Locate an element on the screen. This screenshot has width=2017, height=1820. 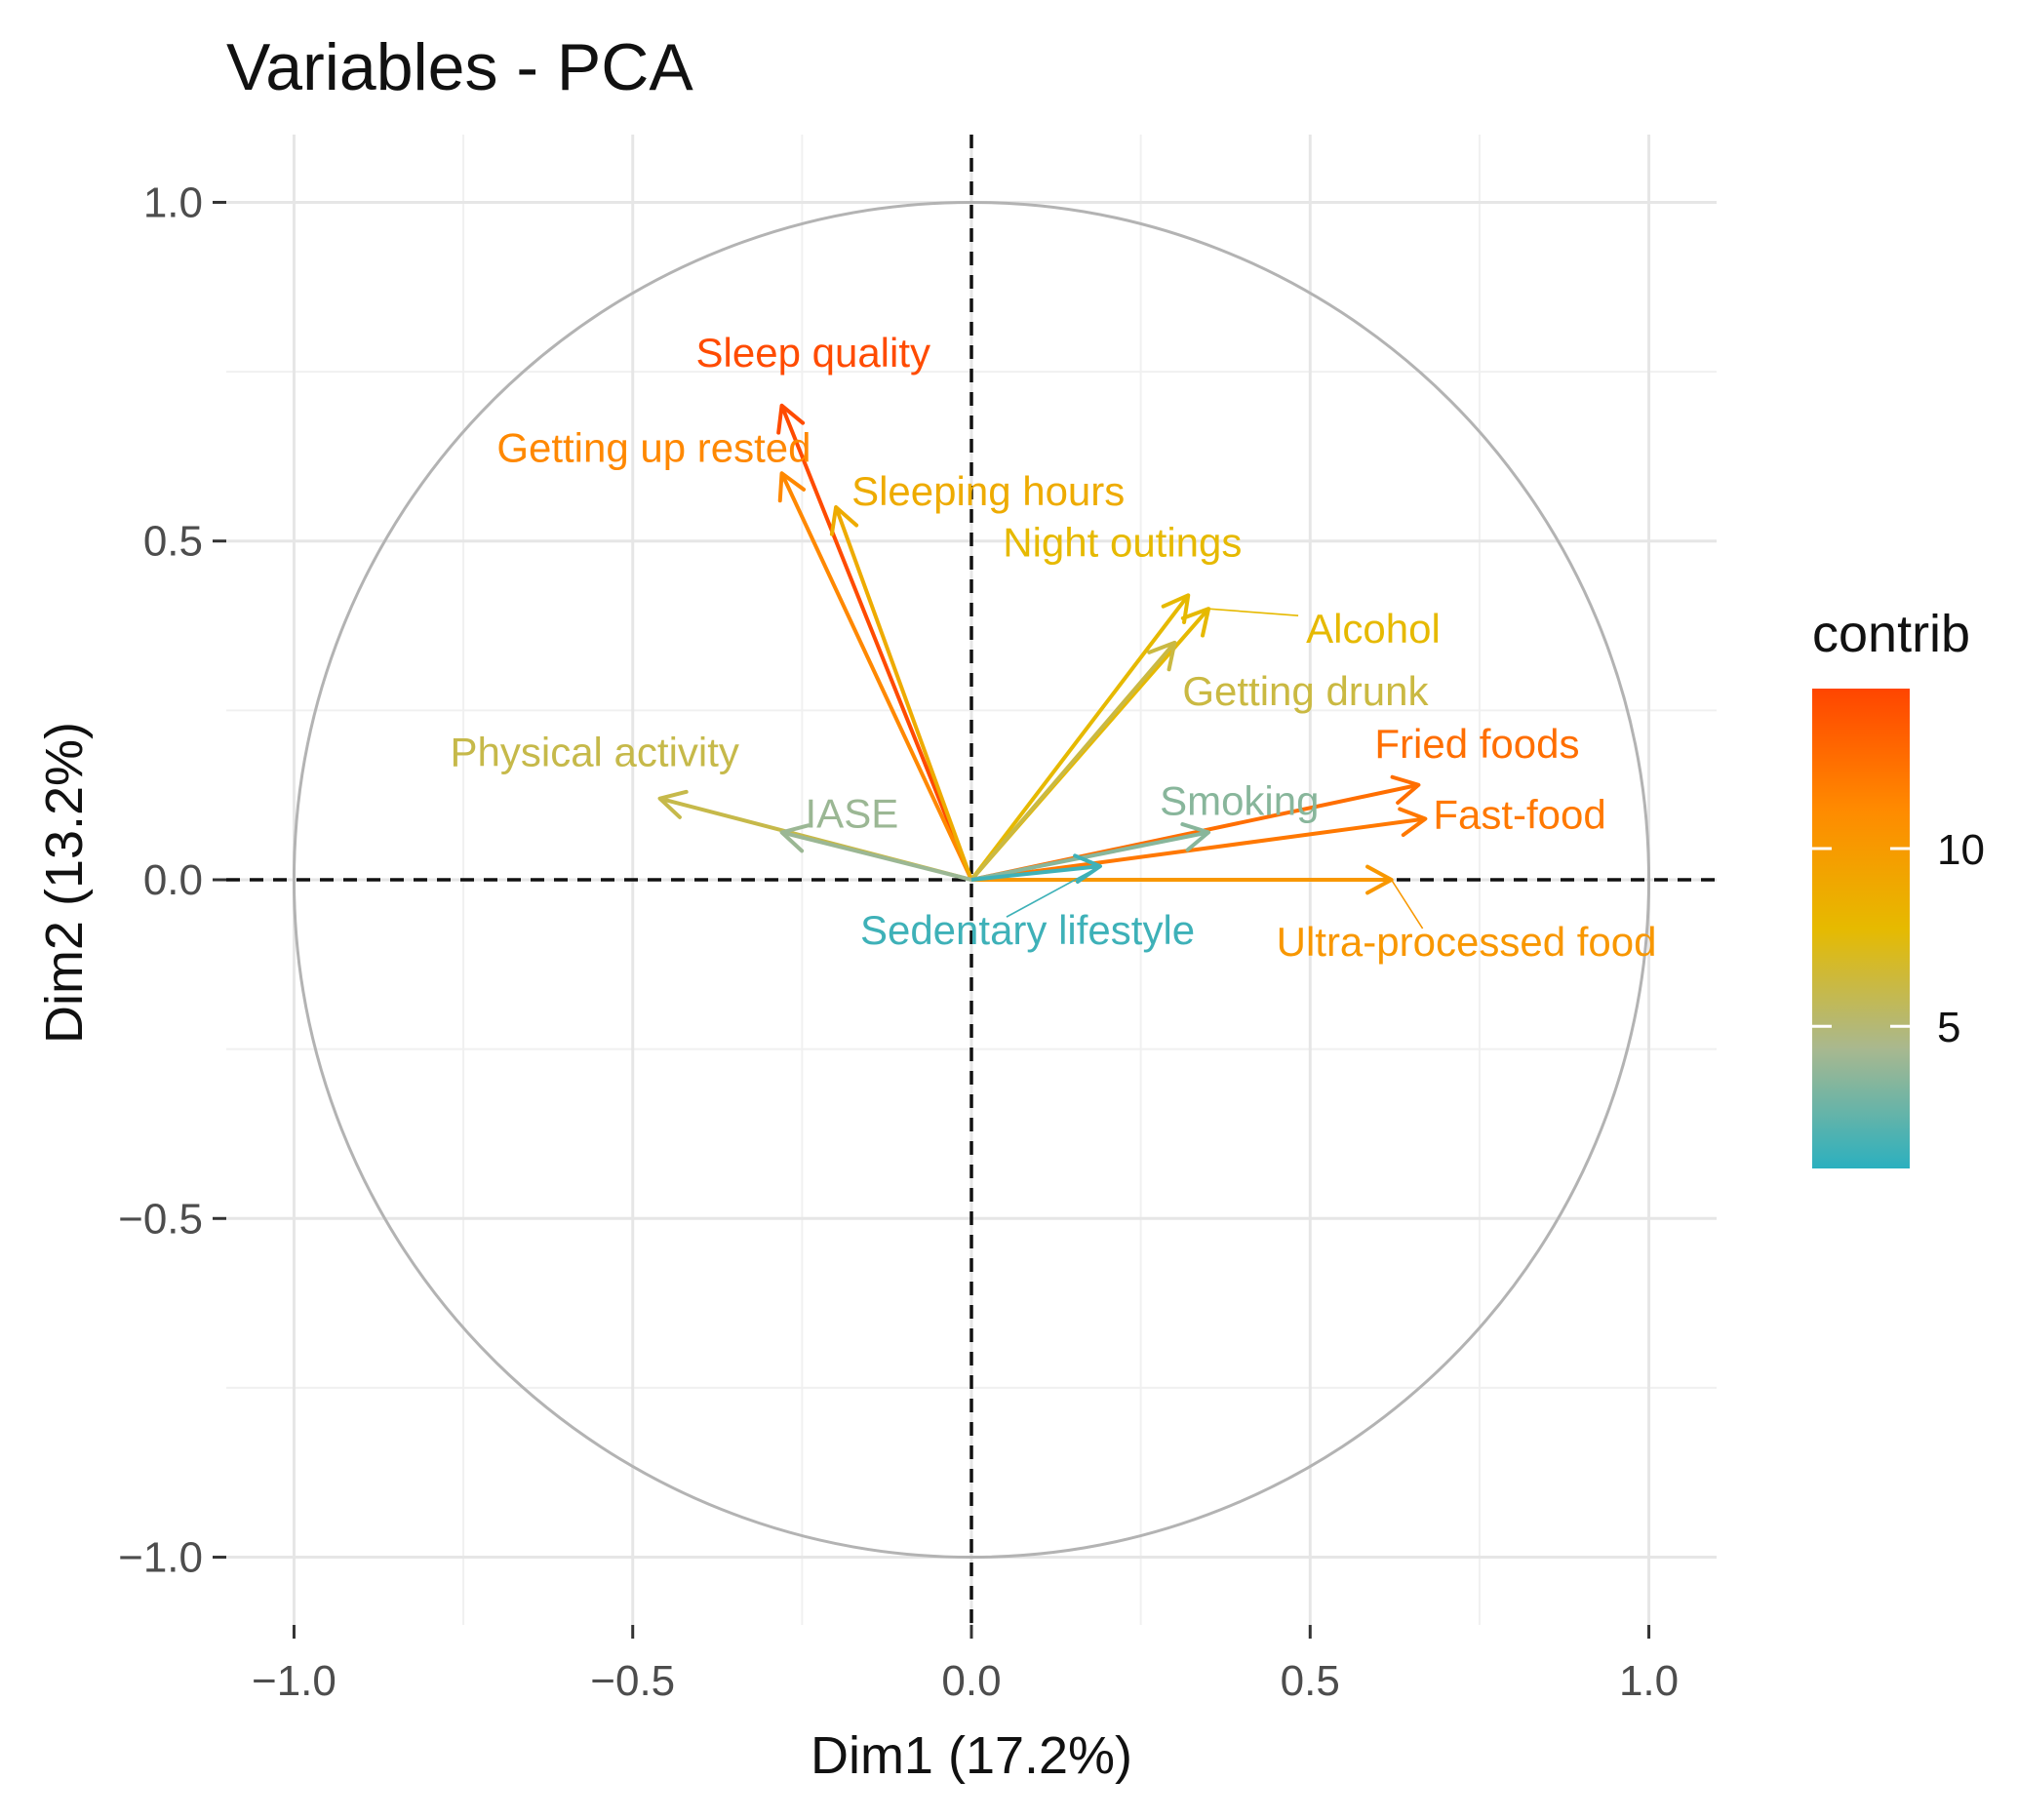
legend-ticks: 5 10 is located at coordinates (1898, 938).